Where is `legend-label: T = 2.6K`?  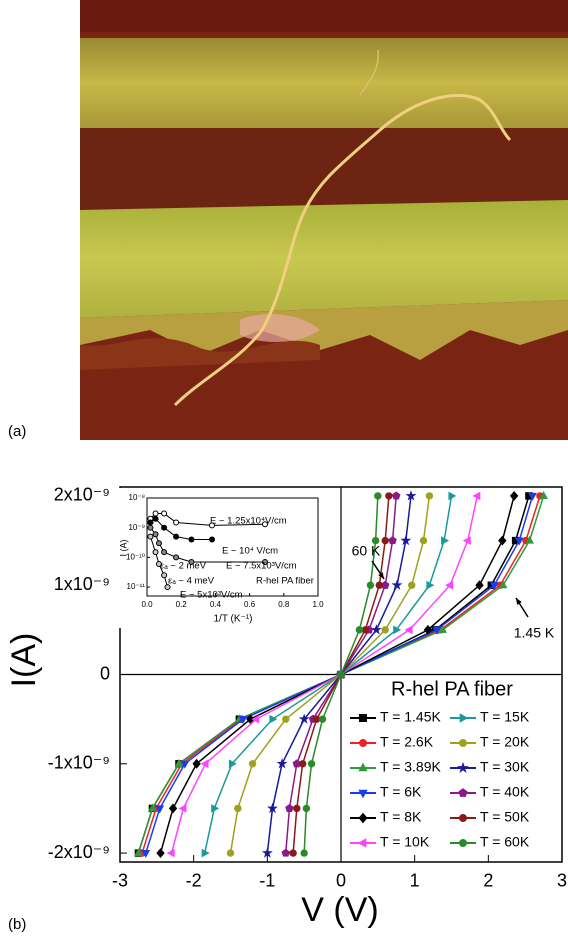 legend-label: T = 2.6K is located at coordinates (407, 742).